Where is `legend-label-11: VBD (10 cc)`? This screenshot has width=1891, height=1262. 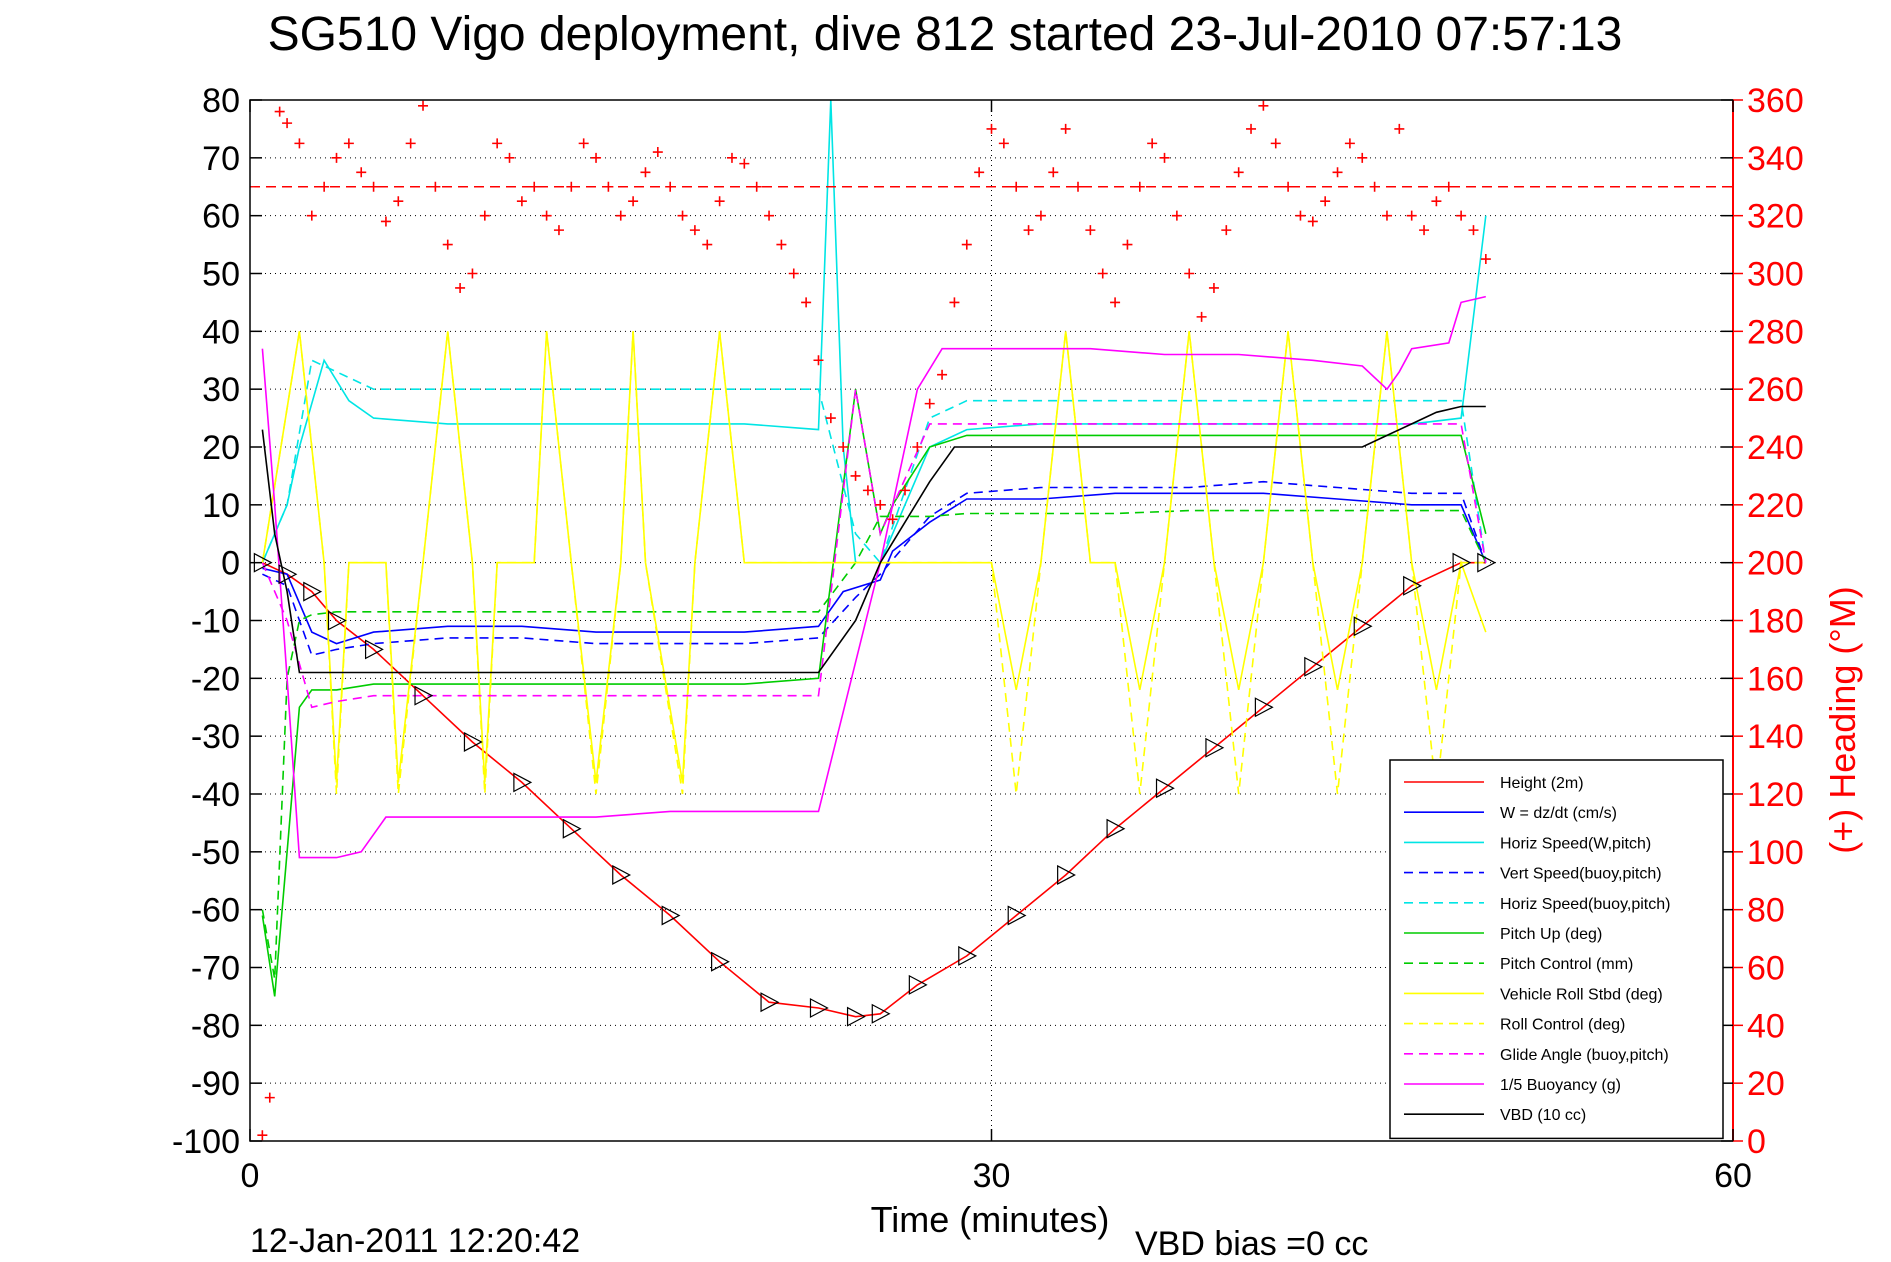 legend-label-11: VBD (10 cc) is located at coordinates (1543, 1115).